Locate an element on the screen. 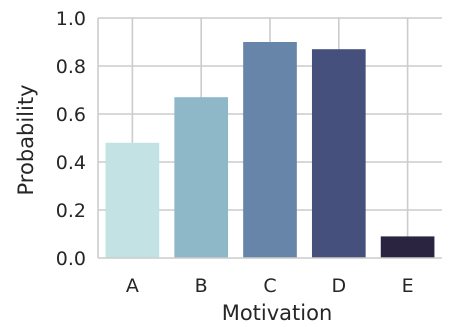 The image size is (449, 327). y-tick-label: 0.2 is located at coordinates (71, 211).